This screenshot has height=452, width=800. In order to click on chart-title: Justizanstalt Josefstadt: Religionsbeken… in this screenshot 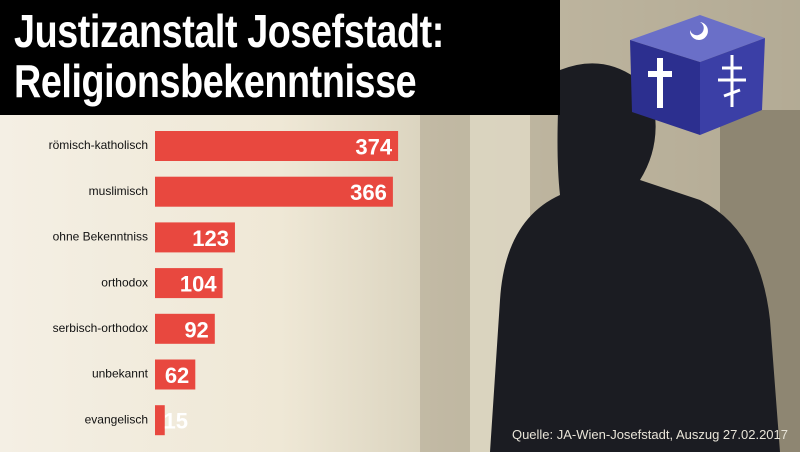, I will do `click(229, 56)`.